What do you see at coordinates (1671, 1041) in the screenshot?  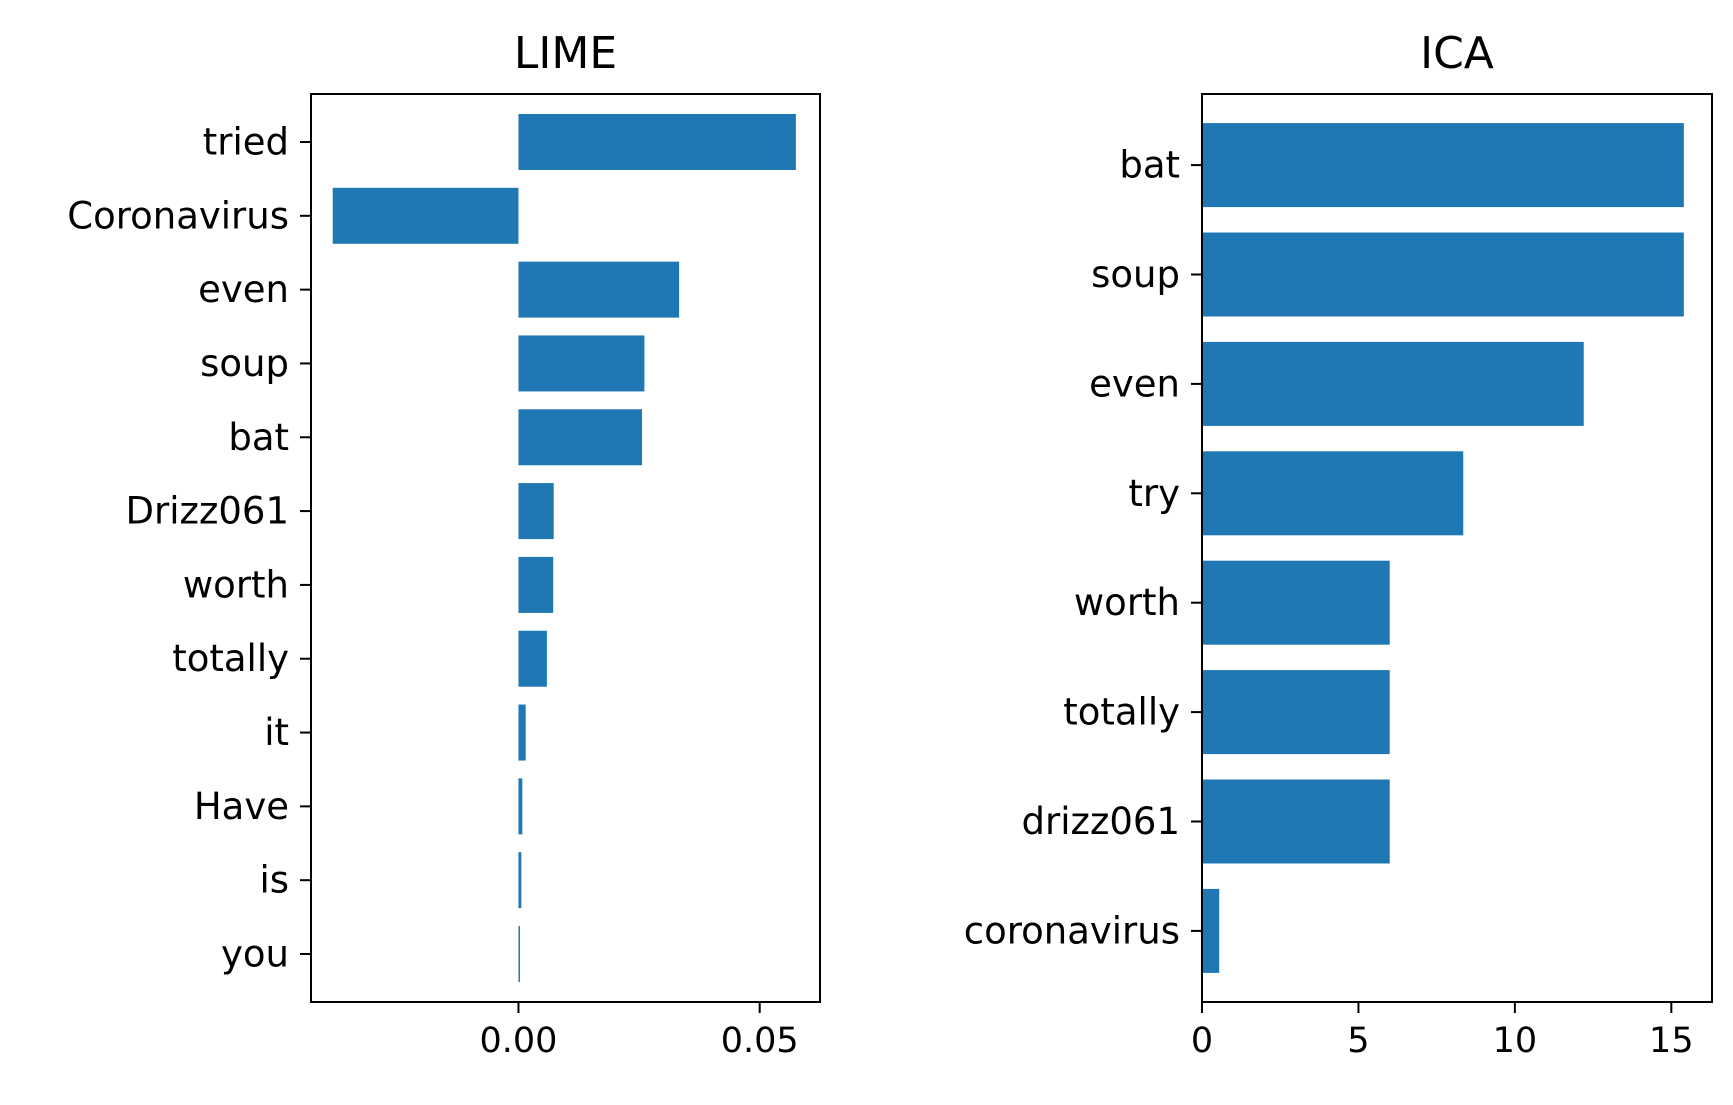 I see `ica-xtick-label: 15` at bounding box center [1671, 1041].